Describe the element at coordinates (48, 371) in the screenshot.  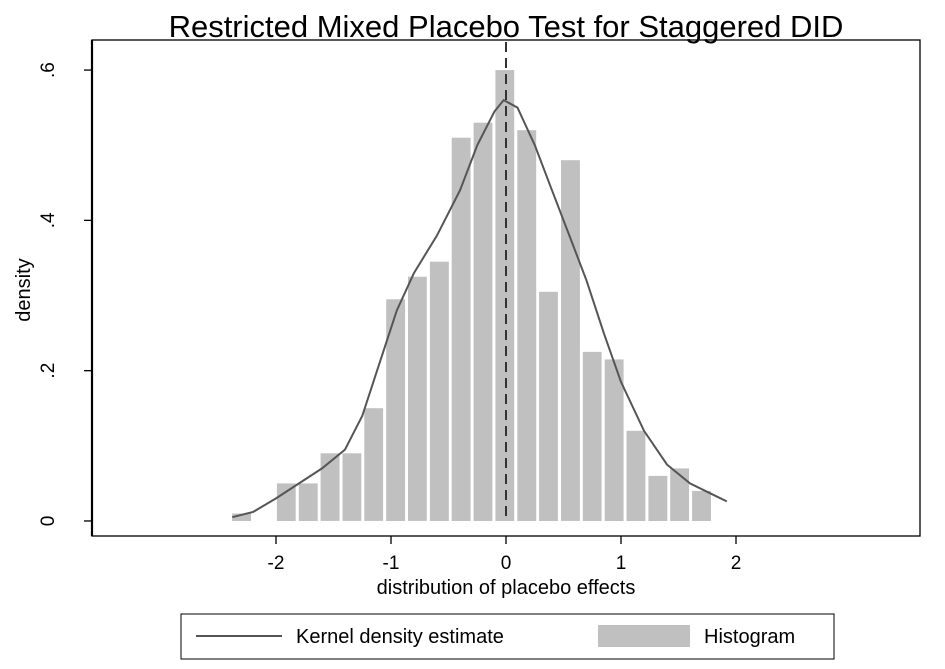
I see `y-tick-label: .2` at that location.